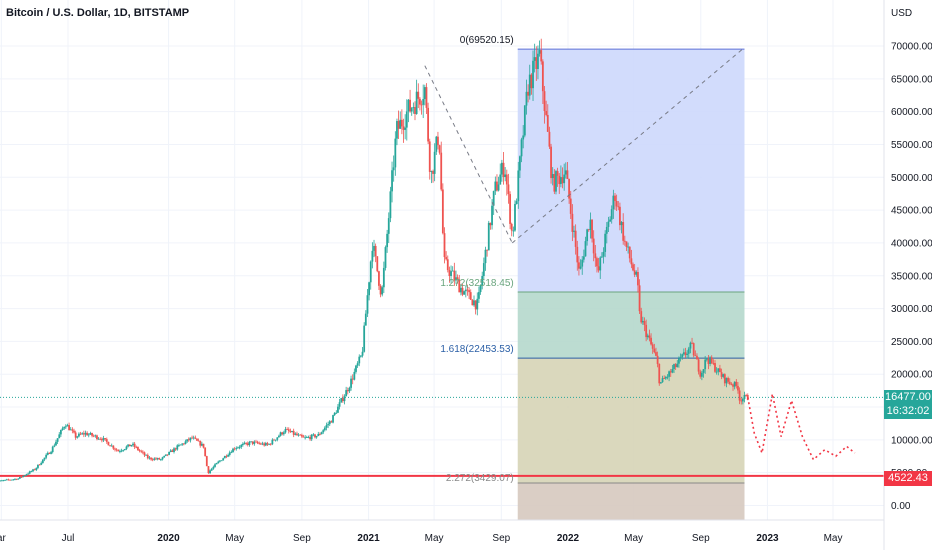  Describe the element at coordinates (911, 243) in the screenshot. I see `price-tick-label: 40000.00` at that location.